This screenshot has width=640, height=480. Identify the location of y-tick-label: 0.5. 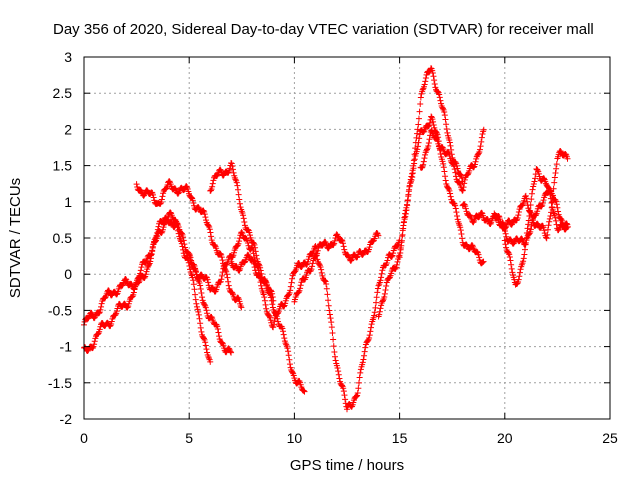
(63, 238).